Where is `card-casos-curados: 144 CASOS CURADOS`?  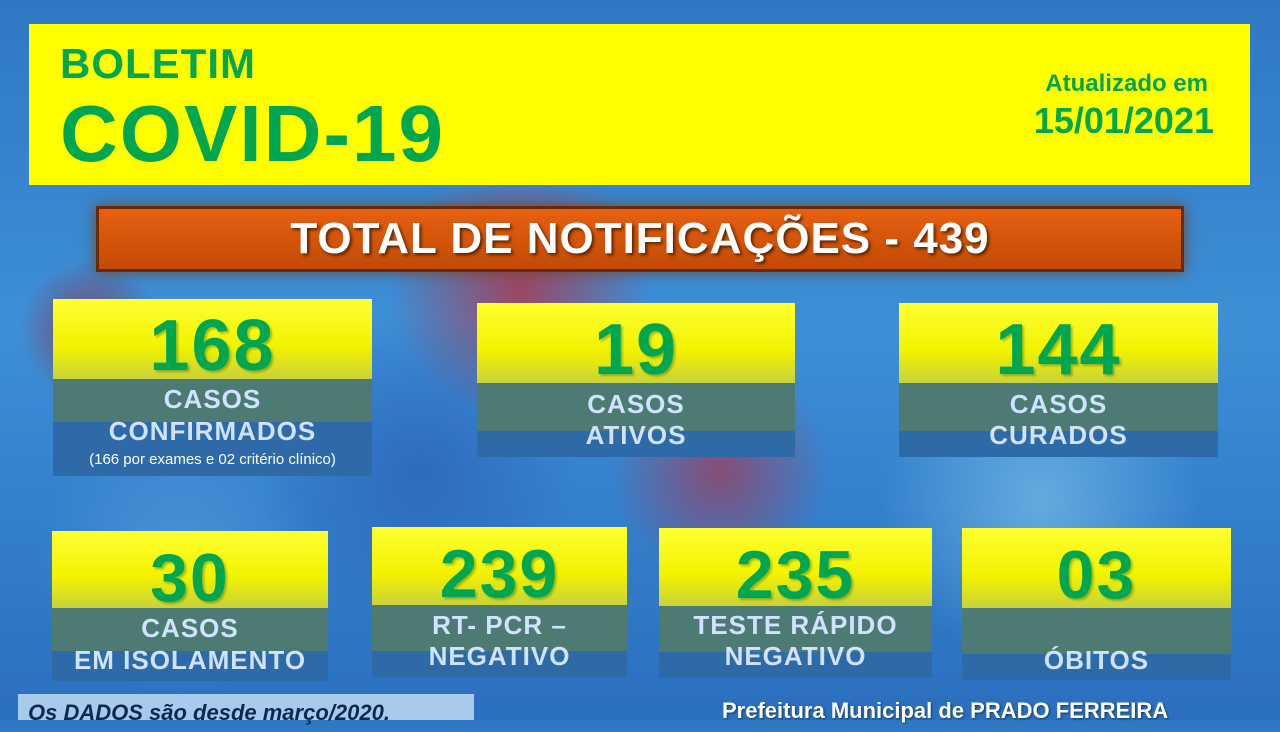 card-casos-curados: 144 CASOS CURADOS is located at coordinates (1058, 380).